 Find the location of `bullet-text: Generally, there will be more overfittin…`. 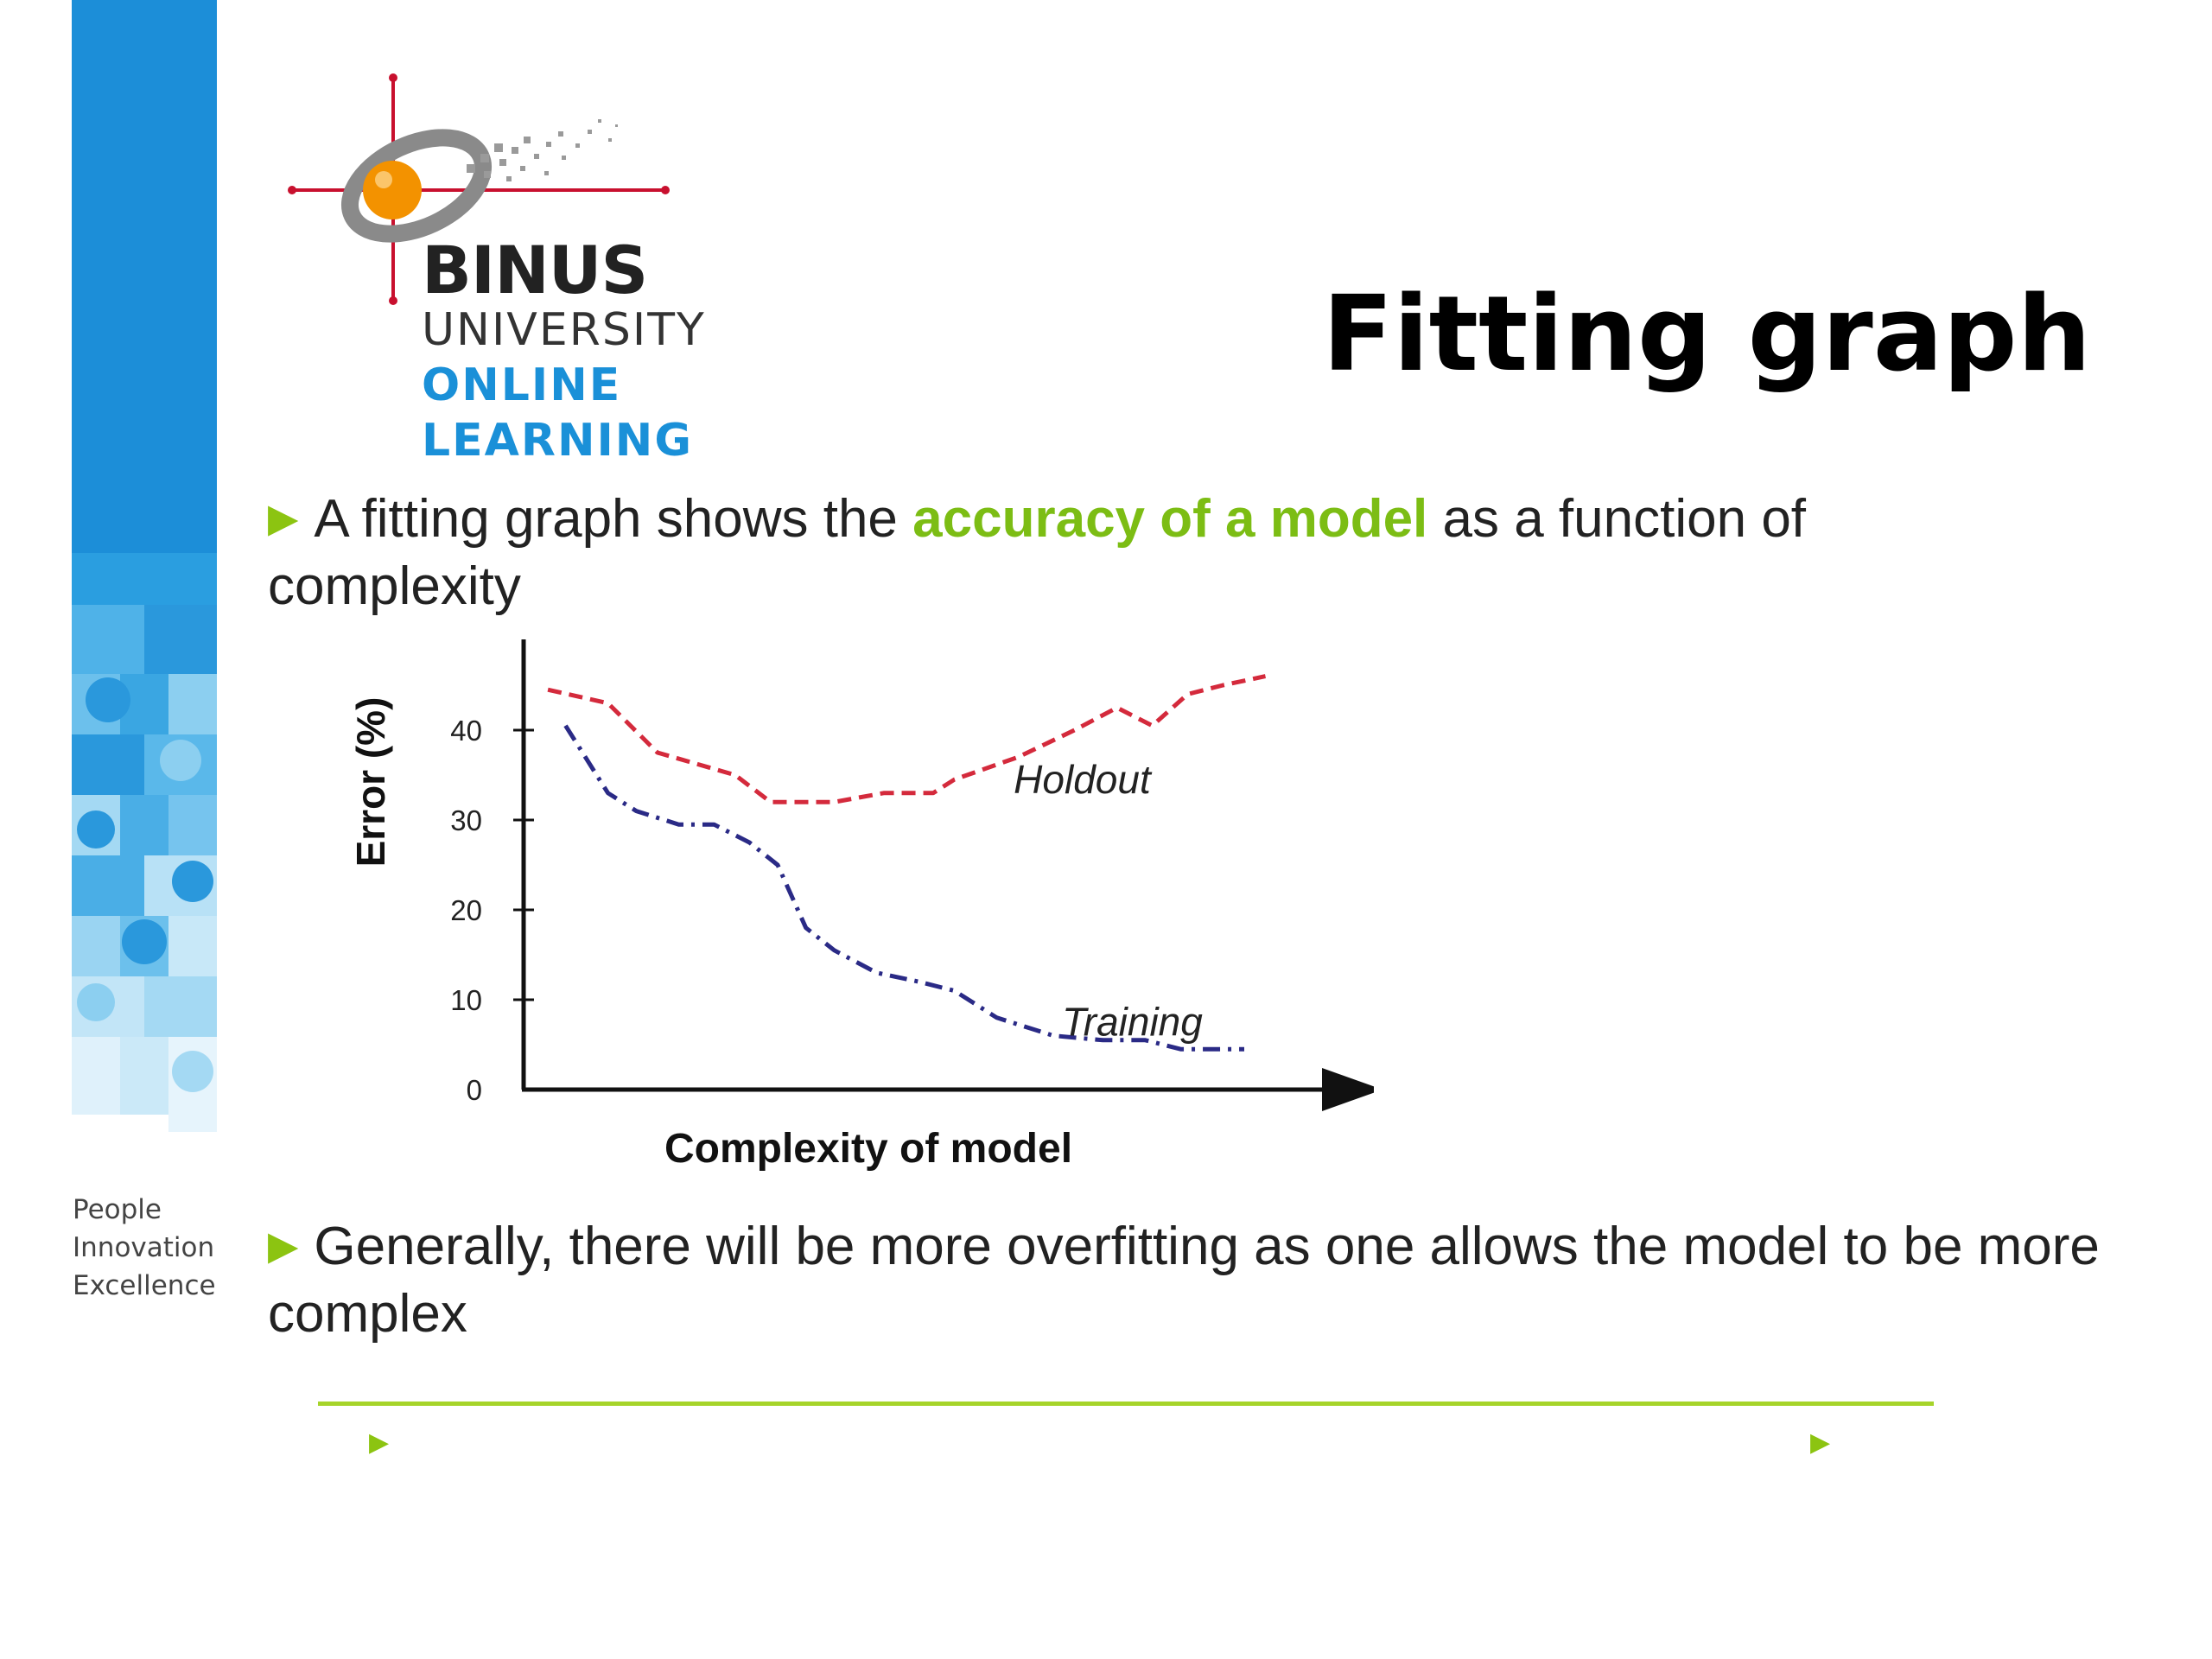

bullet-text: Generally, there will be more overfittin… is located at coordinates (1184, 1280).